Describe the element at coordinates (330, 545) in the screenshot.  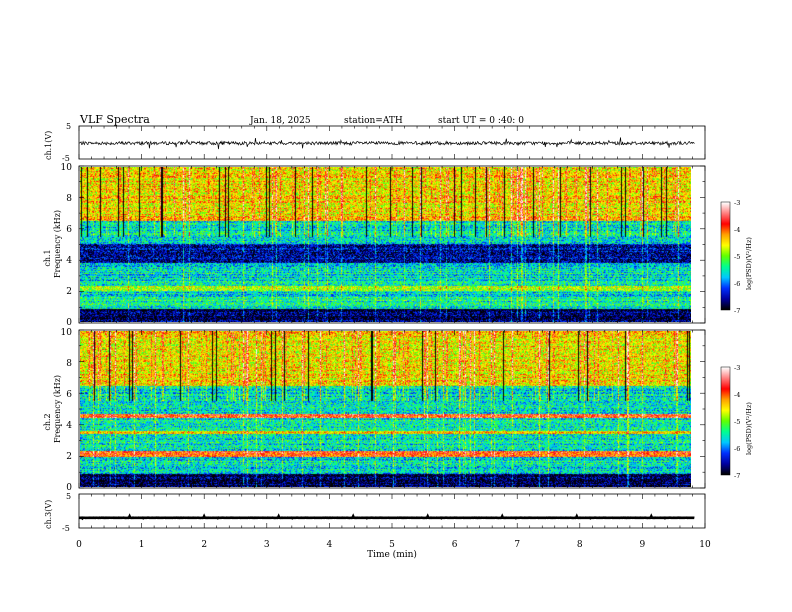
I see `x-tick-label: 4` at that location.